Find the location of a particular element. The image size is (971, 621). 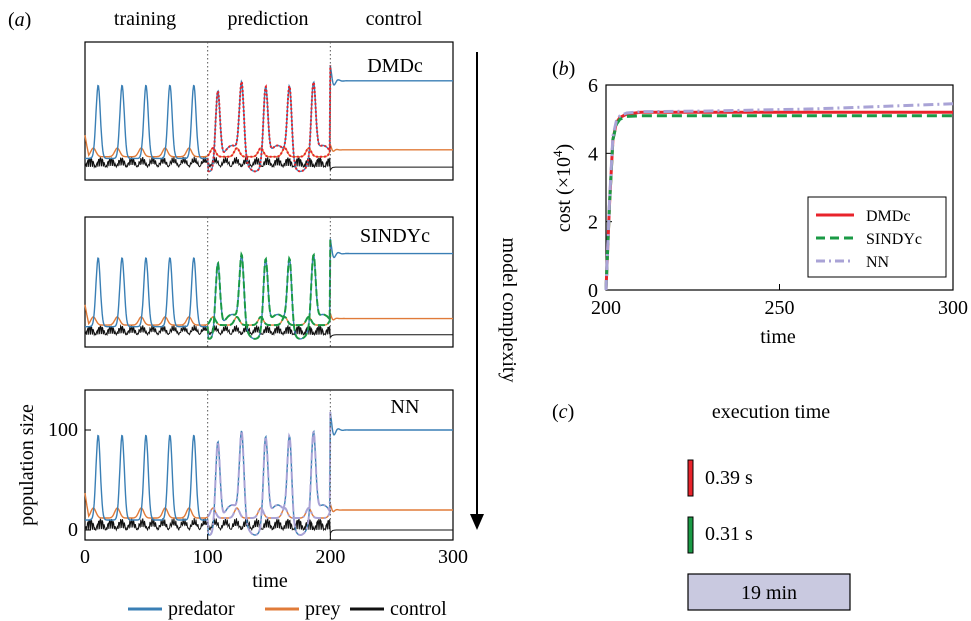

prey-prediction-dmdc is located at coordinates (269, 151).